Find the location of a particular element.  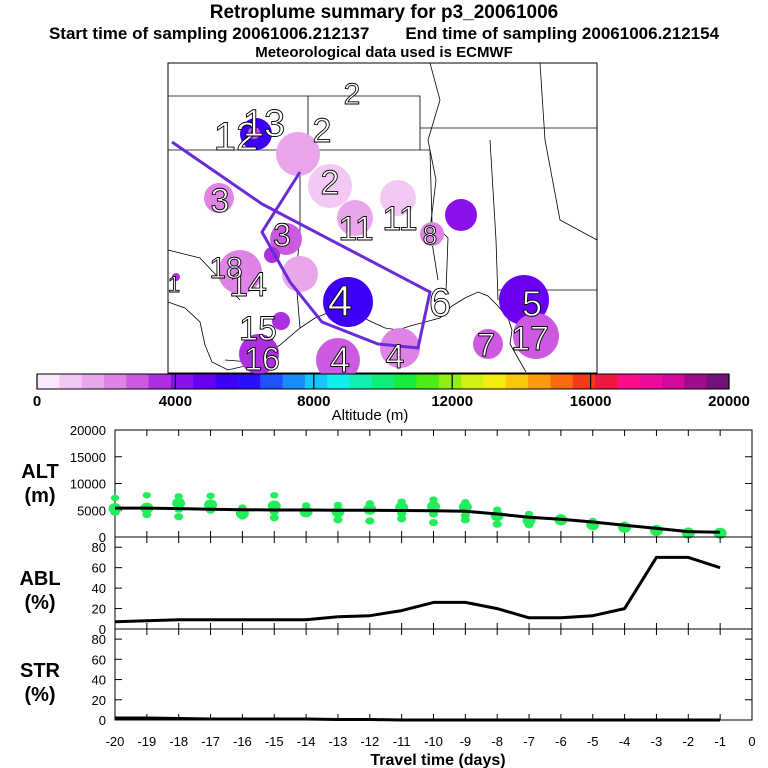

x-tick-label: -10 is located at coordinates (433, 741).